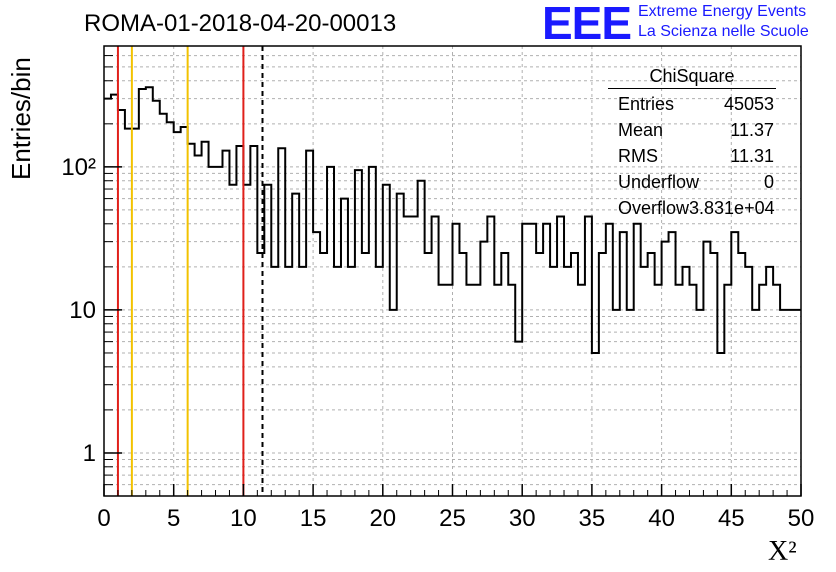 The image size is (836, 572). Describe the element at coordinates (752, 130) in the screenshot. I see `stats-value: 11.37` at that location.